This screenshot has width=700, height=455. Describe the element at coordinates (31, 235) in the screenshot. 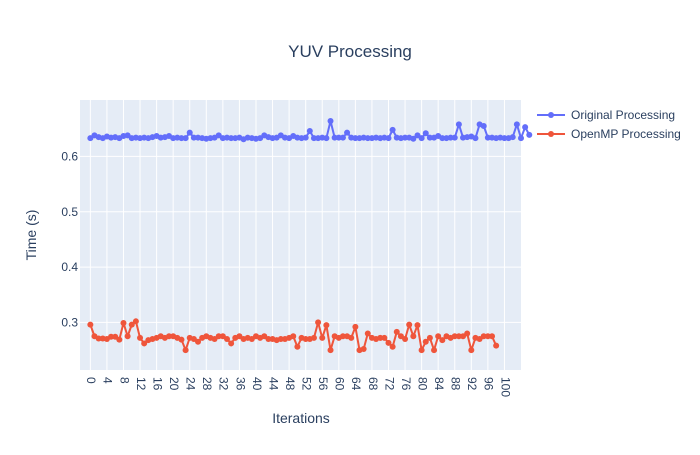

I see `y-axis-title: Time (s)` at that location.